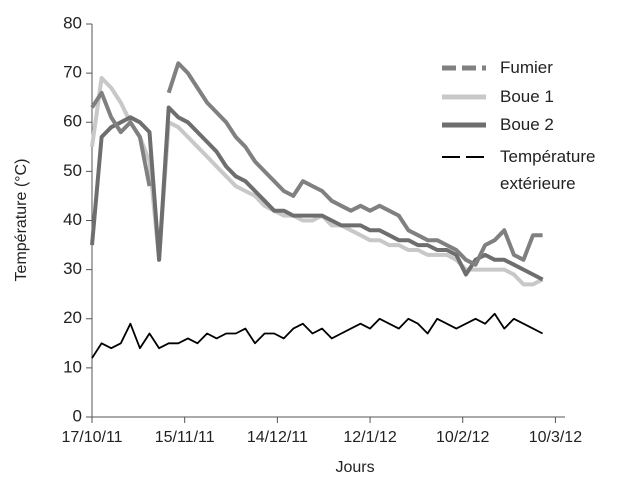  Describe the element at coordinates (91, 437) in the screenshot. I see `x-tick-label: 17/10/11` at that location.